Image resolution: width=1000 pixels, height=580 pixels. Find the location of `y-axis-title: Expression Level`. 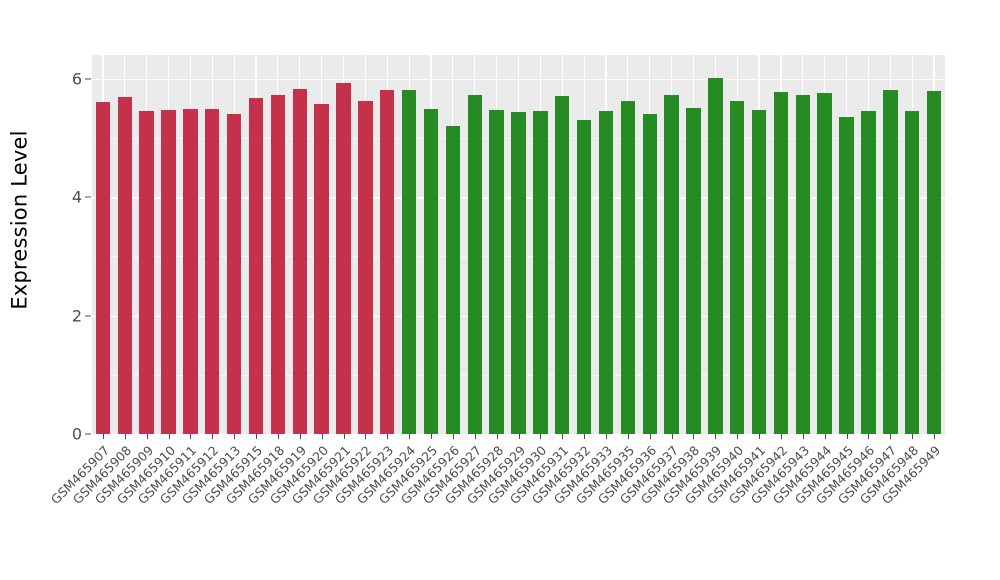

y-axis-title: Expression Level is located at coordinates (20, 220).